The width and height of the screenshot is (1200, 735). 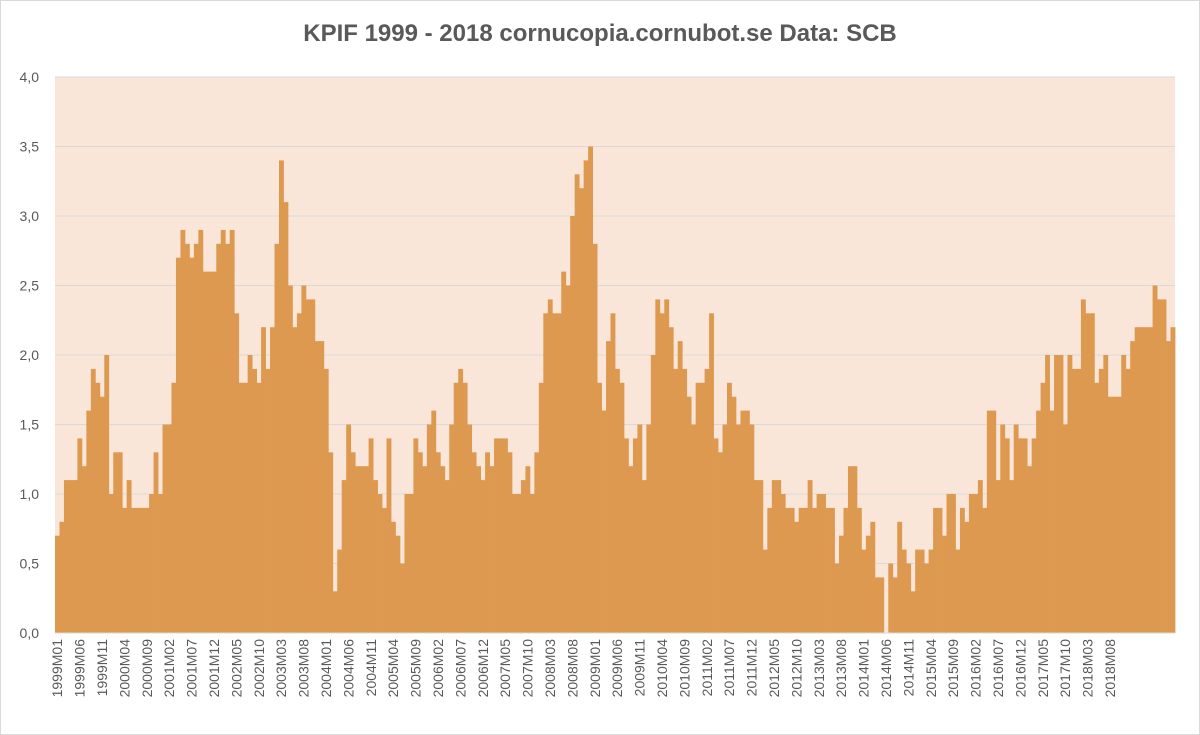 I want to click on x-tick-label: 2000M09, so click(x=147, y=668).